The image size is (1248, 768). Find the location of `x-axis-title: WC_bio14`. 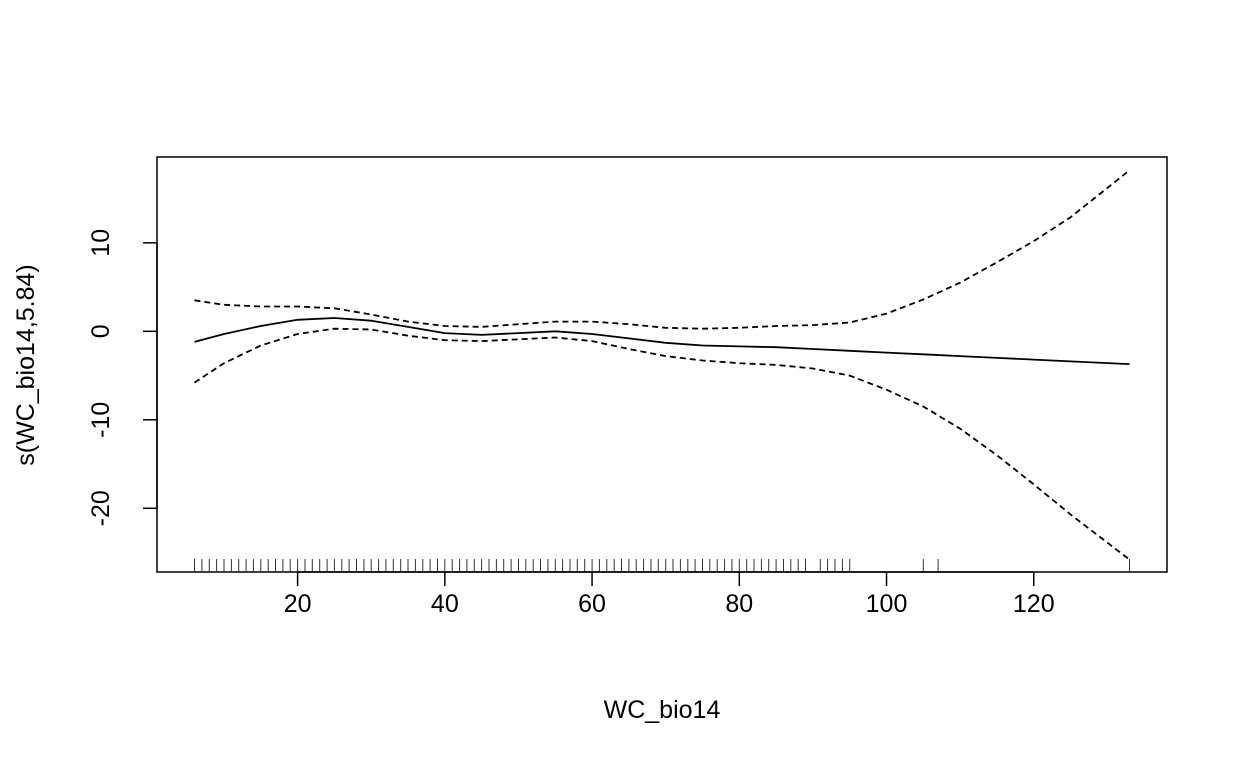

x-axis-title: WC_bio14 is located at coordinates (662, 710).